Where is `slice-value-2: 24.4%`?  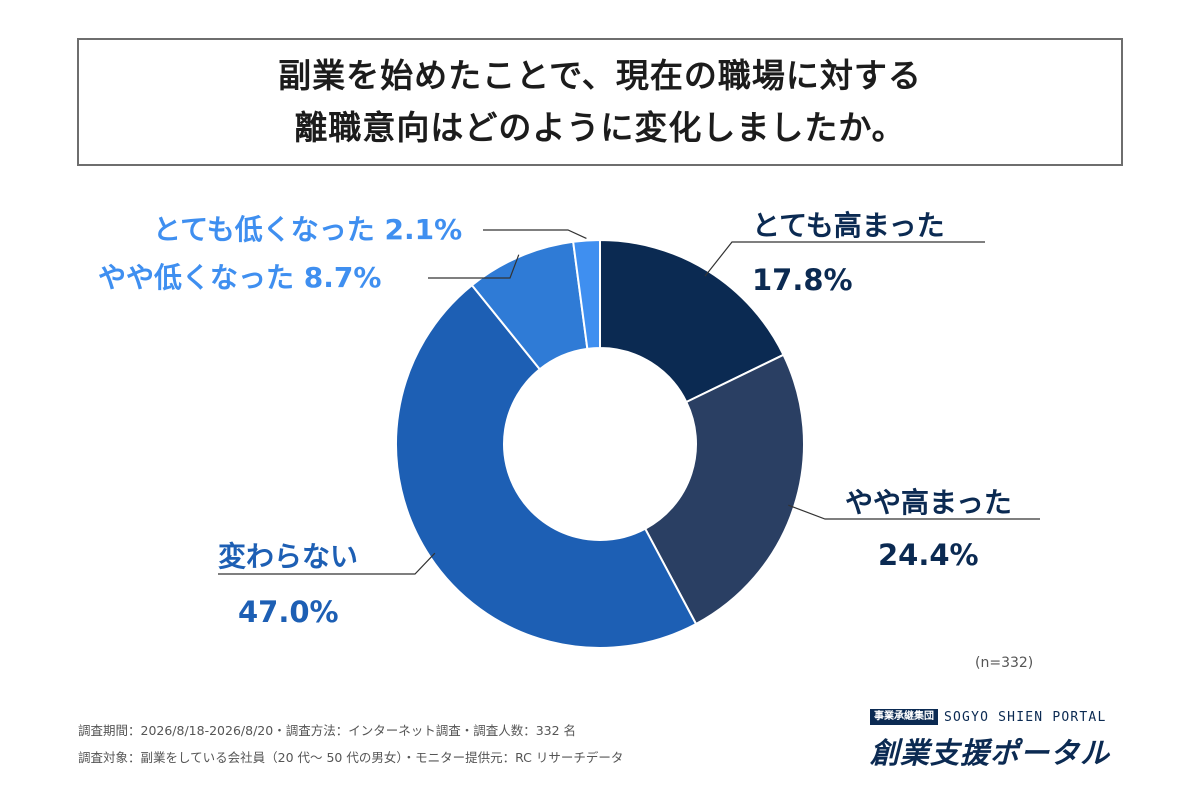 slice-value-2: 24.4% is located at coordinates (928, 555).